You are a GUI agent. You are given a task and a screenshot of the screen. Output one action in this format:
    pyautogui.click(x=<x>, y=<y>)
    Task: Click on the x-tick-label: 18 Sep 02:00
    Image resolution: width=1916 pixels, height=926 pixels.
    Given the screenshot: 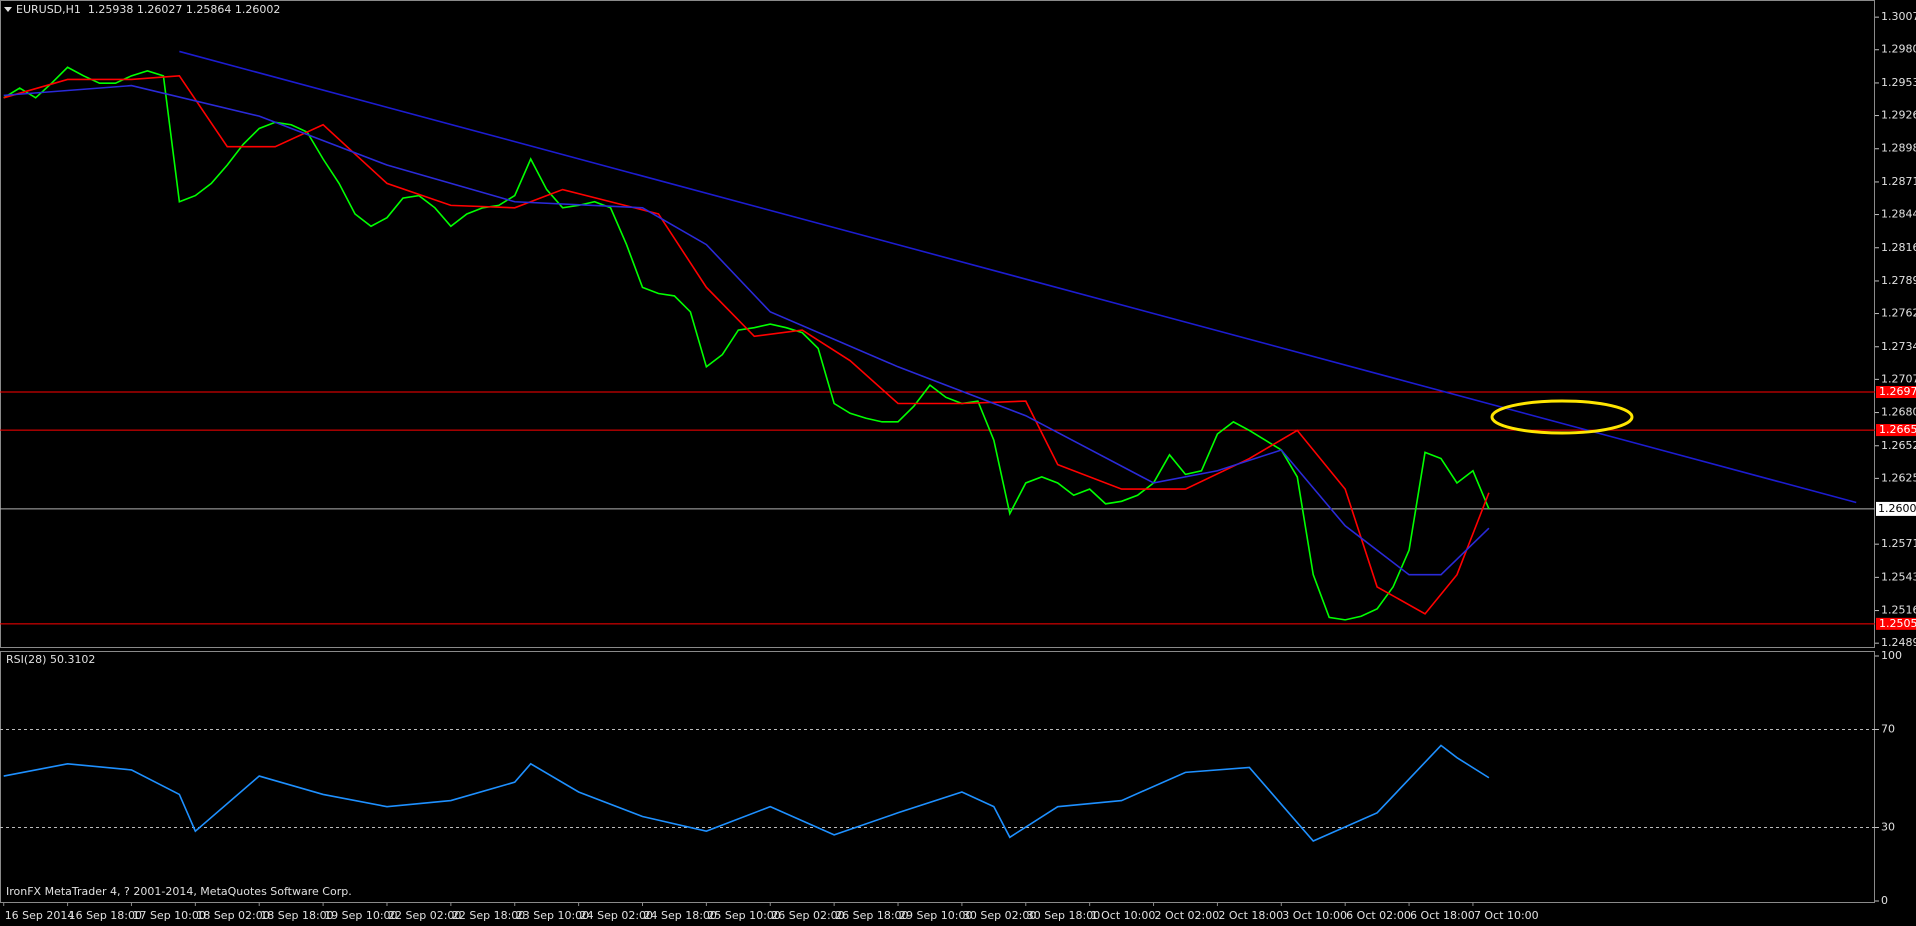 What is the action you would take?
    pyautogui.click(x=232, y=915)
    